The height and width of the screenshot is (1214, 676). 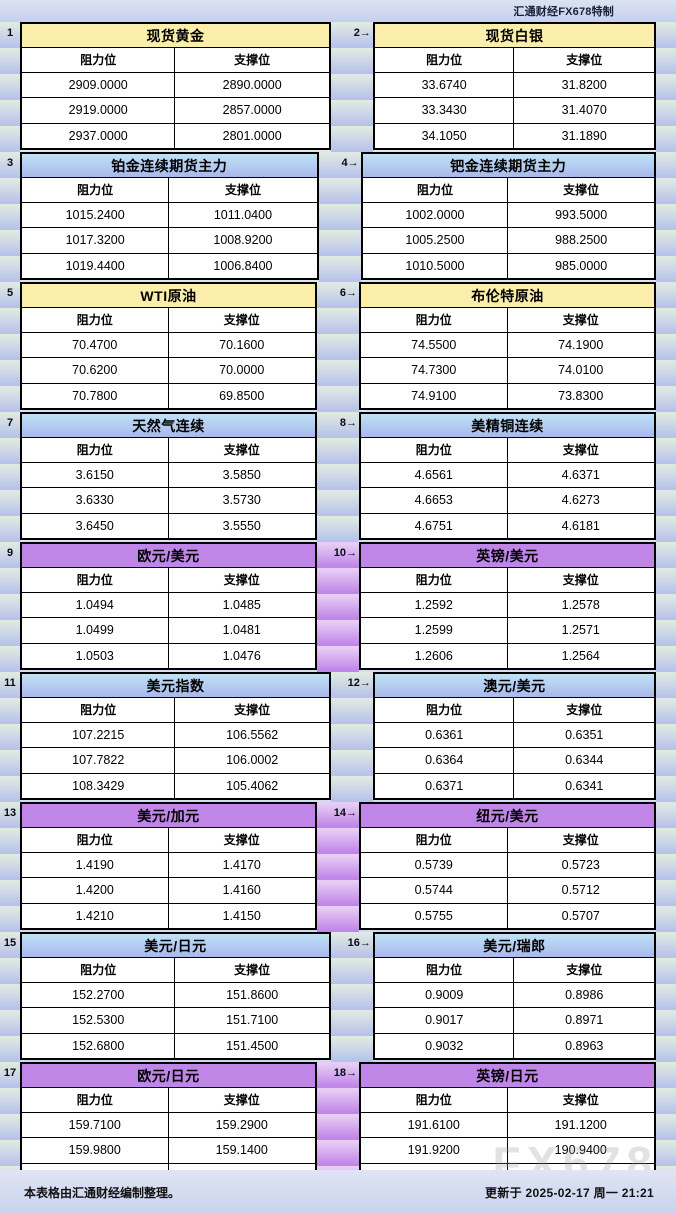 What do you see at coordinates (507, 525) in the screenshot?
I see `table-row: 4.6751 4.6181` at bounding box center [507, 525].